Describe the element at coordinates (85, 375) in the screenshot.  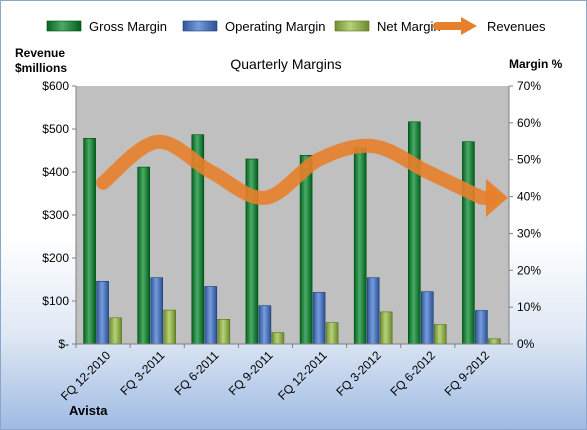
I see `x-tick-label-0: FQ 12-2010` at that location.